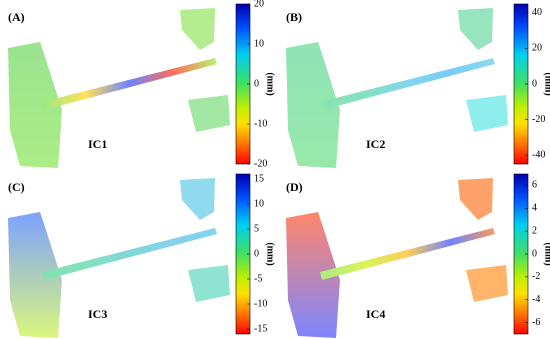 The image size is (550, 339). What do you see at coordinates (258, 278) in the screenshot?
I see `colorbar-tick-label: -5` at bounding box center [258, 278].